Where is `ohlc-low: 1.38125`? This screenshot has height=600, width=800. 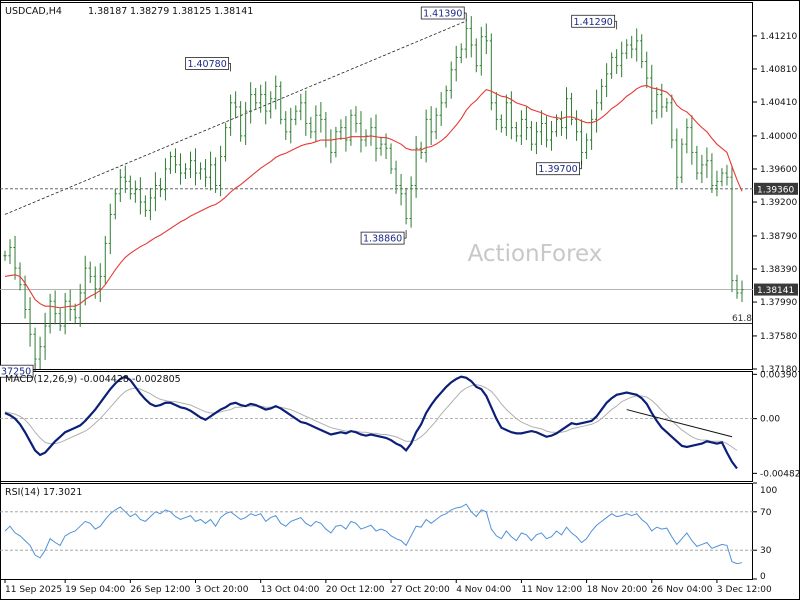 ohlc-low: 1.38125 is located at coordinates (191, 11).